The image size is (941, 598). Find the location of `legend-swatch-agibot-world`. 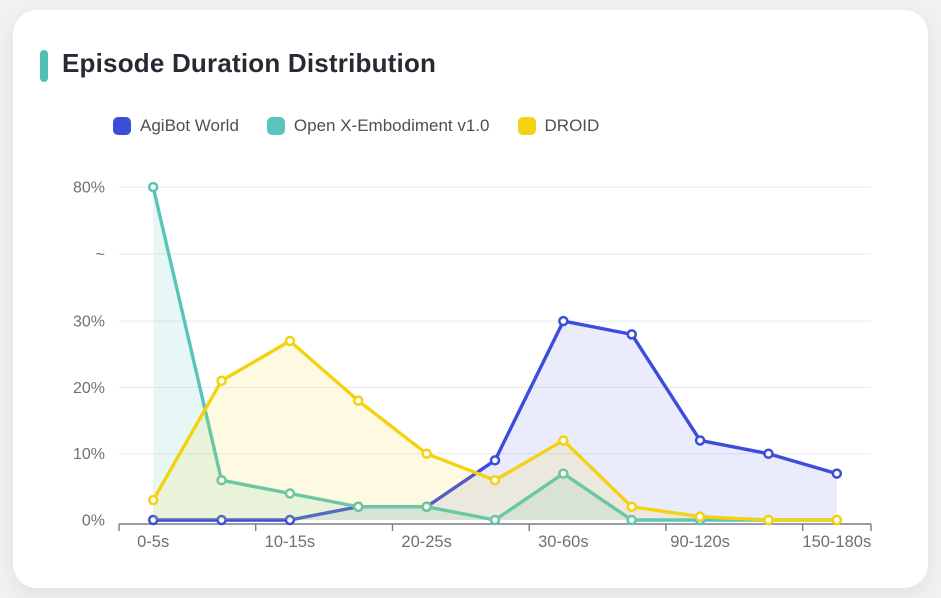

legend-swatch-agibot-world is located at coordinates (122, 126).